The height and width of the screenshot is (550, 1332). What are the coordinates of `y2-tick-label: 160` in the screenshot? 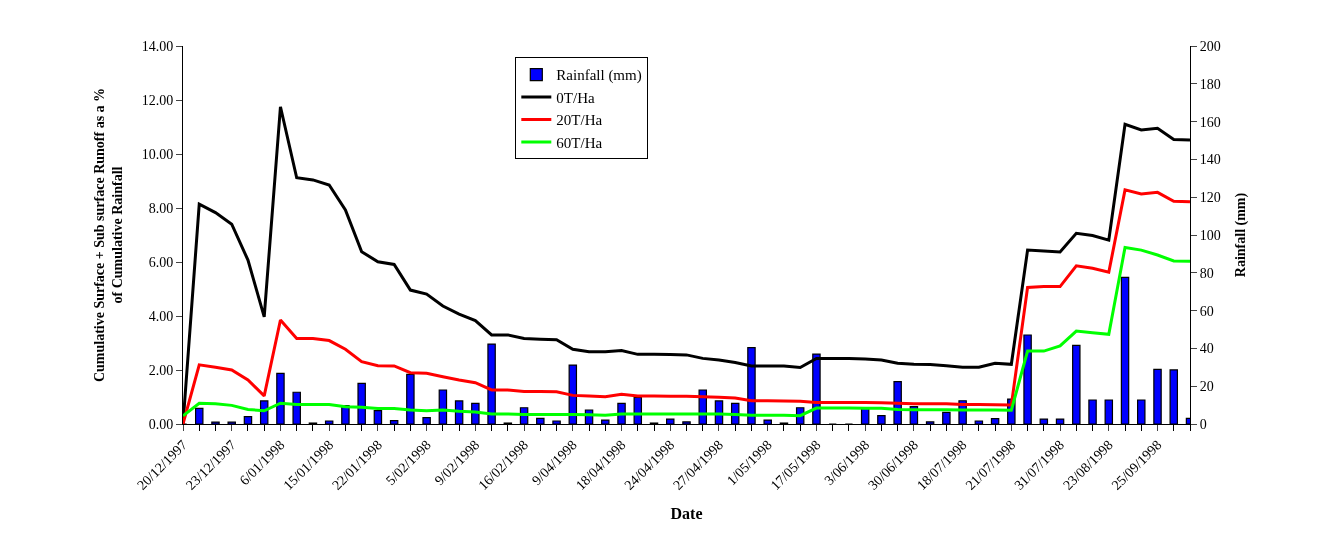 It's located at (1210, 122).